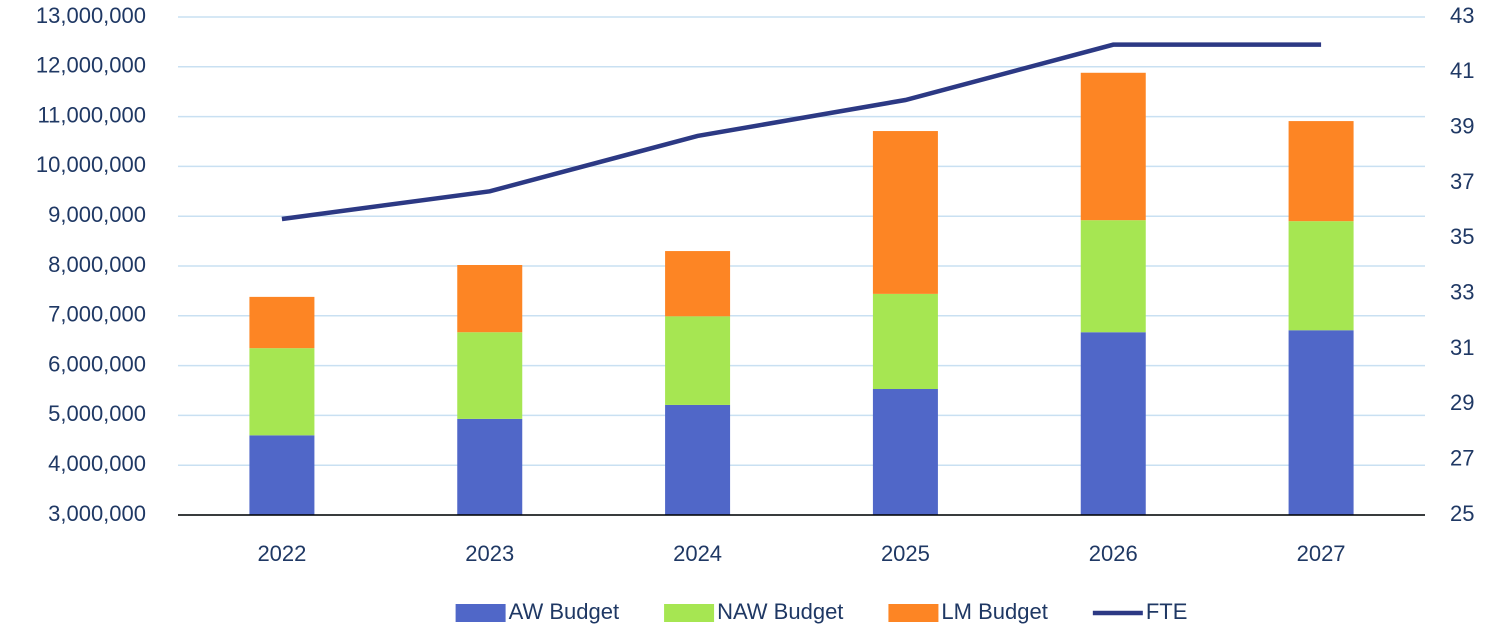  I want to click on y-tick-label: 7,000,000, so click(97, 314).